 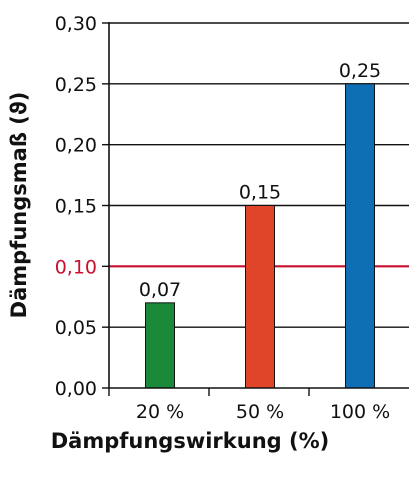 I want to click on x-axis-title: Dämpfungswirkung (%), so click(x=190, y=441).